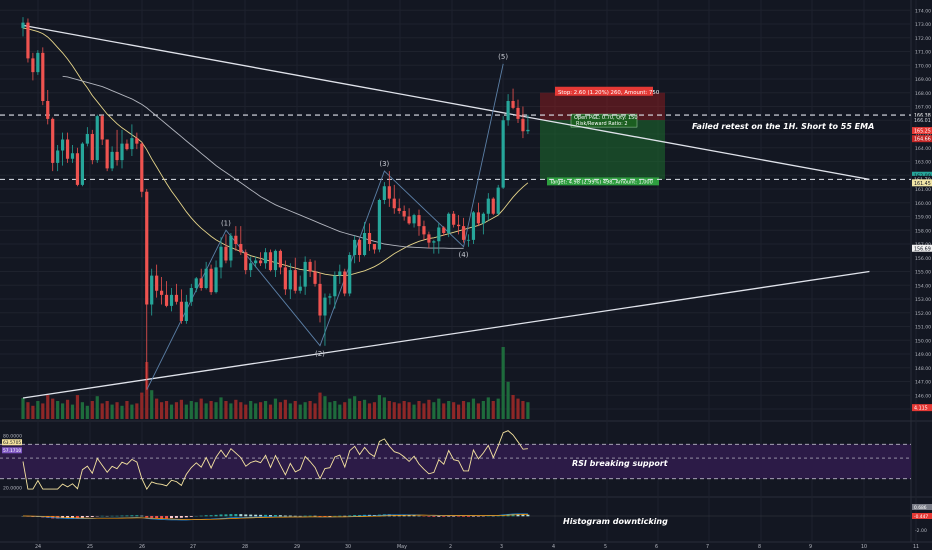 The width and height of the screenshot is (932, 550). What do you see at coordinates (923, 286) in the screenshot?
I see `price-tick-label: 154.00` at bounding box center [923, 286].